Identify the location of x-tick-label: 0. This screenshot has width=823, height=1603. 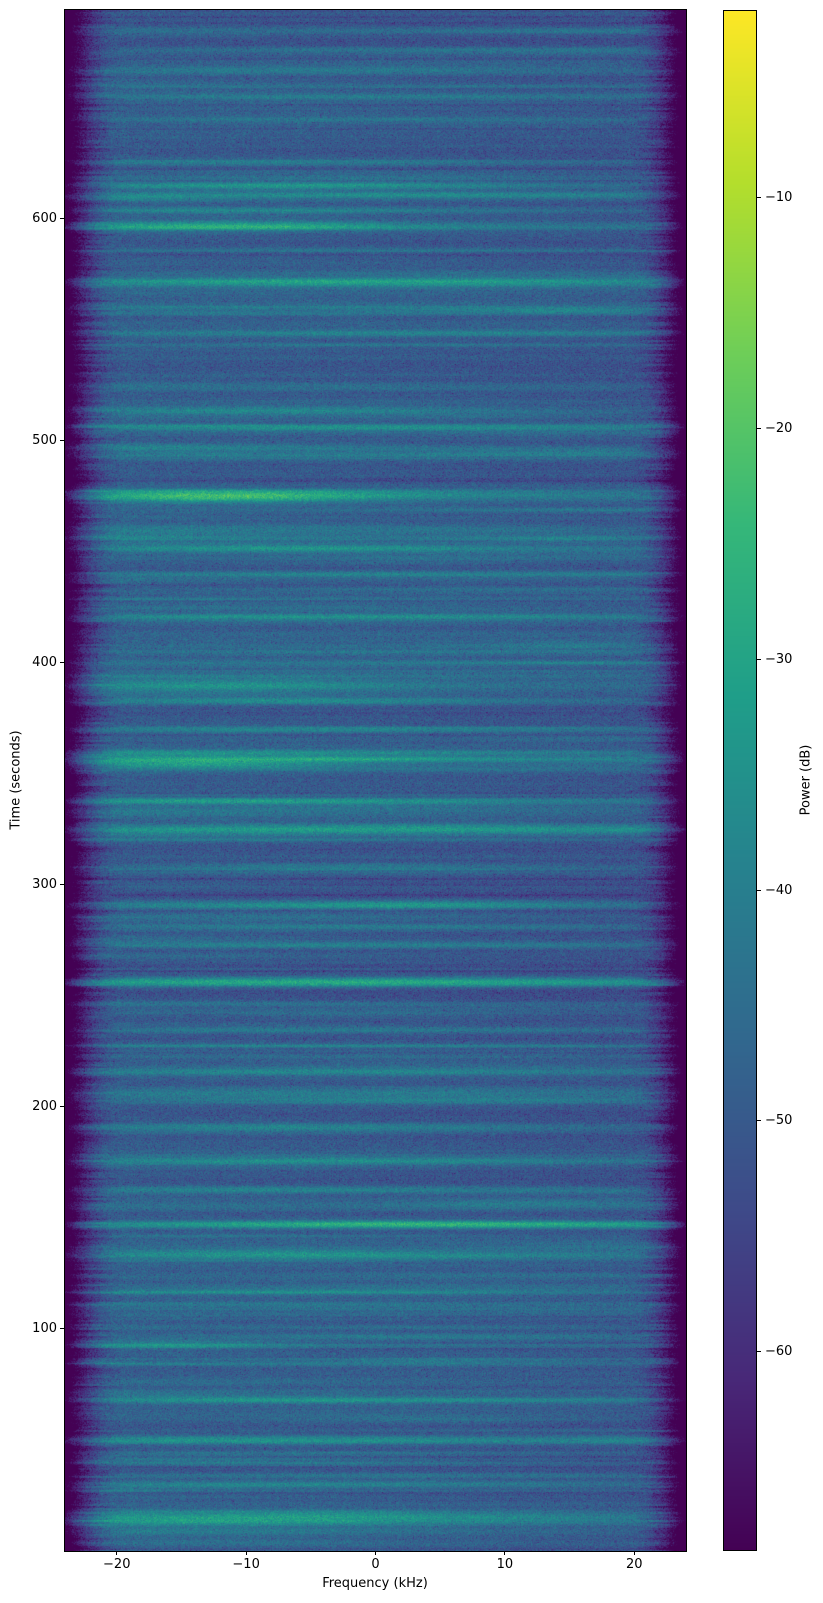
(375, 1564).